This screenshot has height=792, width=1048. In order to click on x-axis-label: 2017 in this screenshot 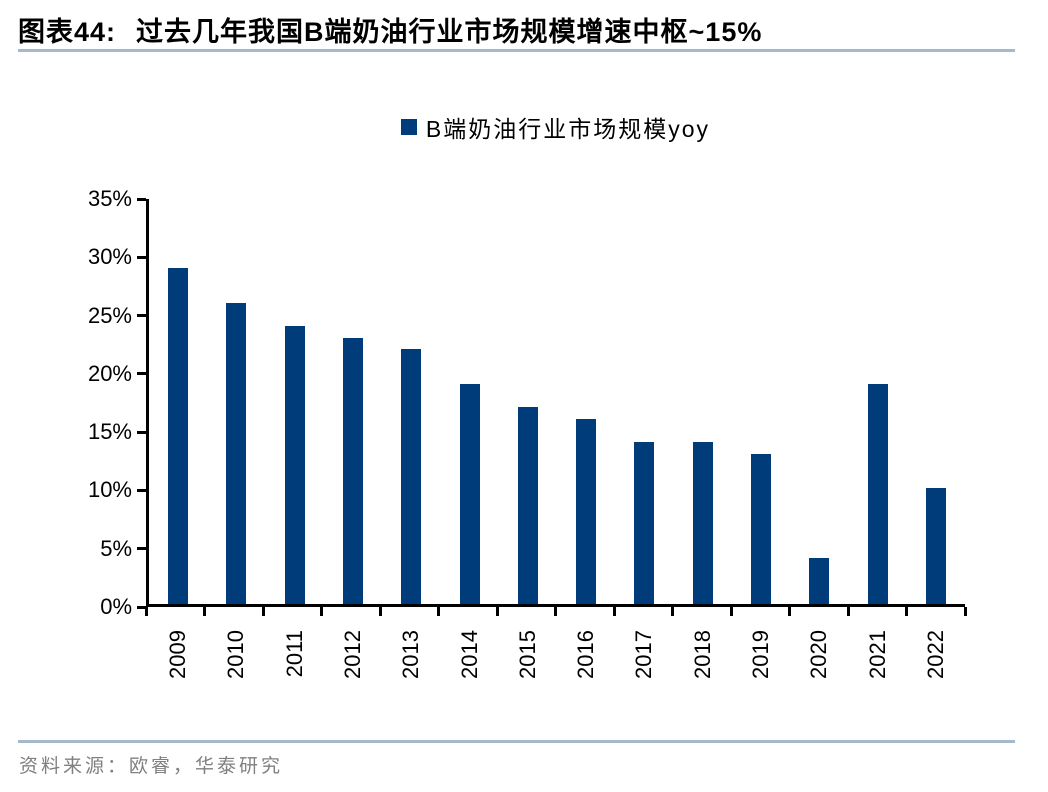, I will do `click(644, 654)`.